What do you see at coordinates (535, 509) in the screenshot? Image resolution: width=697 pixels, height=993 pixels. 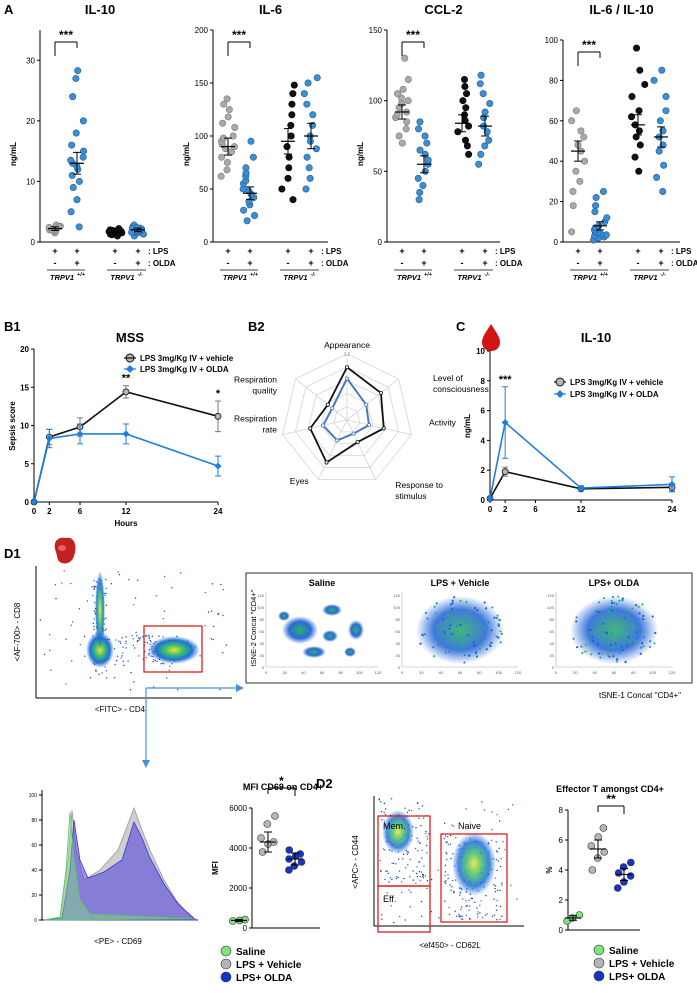 I see `x-tick-label: 6` at bounding box center [535, 509].